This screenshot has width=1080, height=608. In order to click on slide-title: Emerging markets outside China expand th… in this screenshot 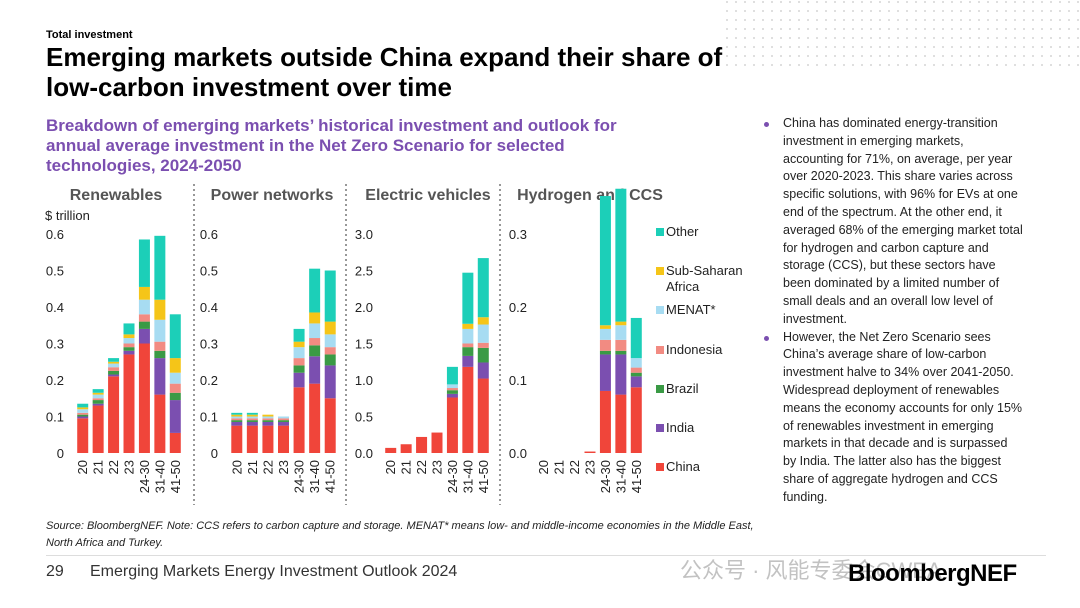, I will do `click(384, 72)`.